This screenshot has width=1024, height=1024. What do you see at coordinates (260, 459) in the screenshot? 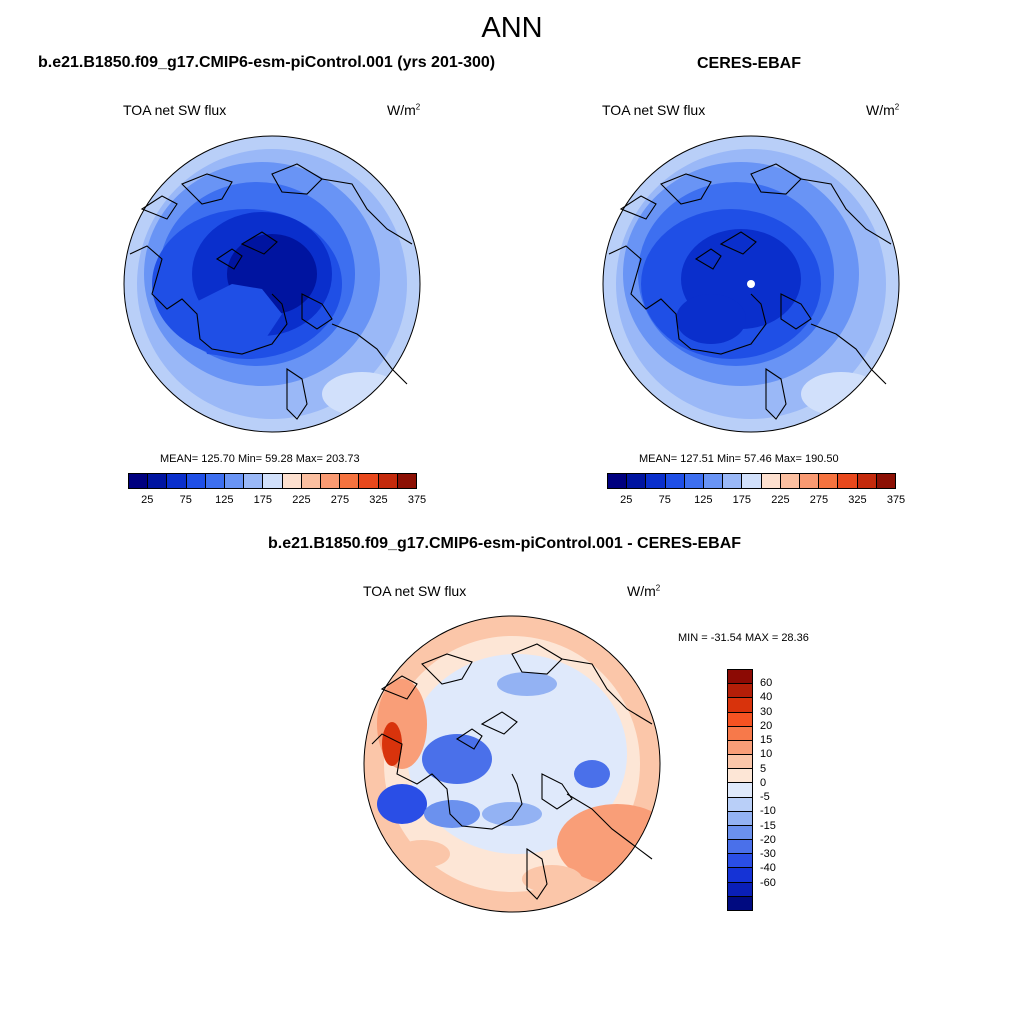
I see `model-stats: MEAN= 125.70 Min= 59.28 Max= 203.73` at bounding box center [260, 459].